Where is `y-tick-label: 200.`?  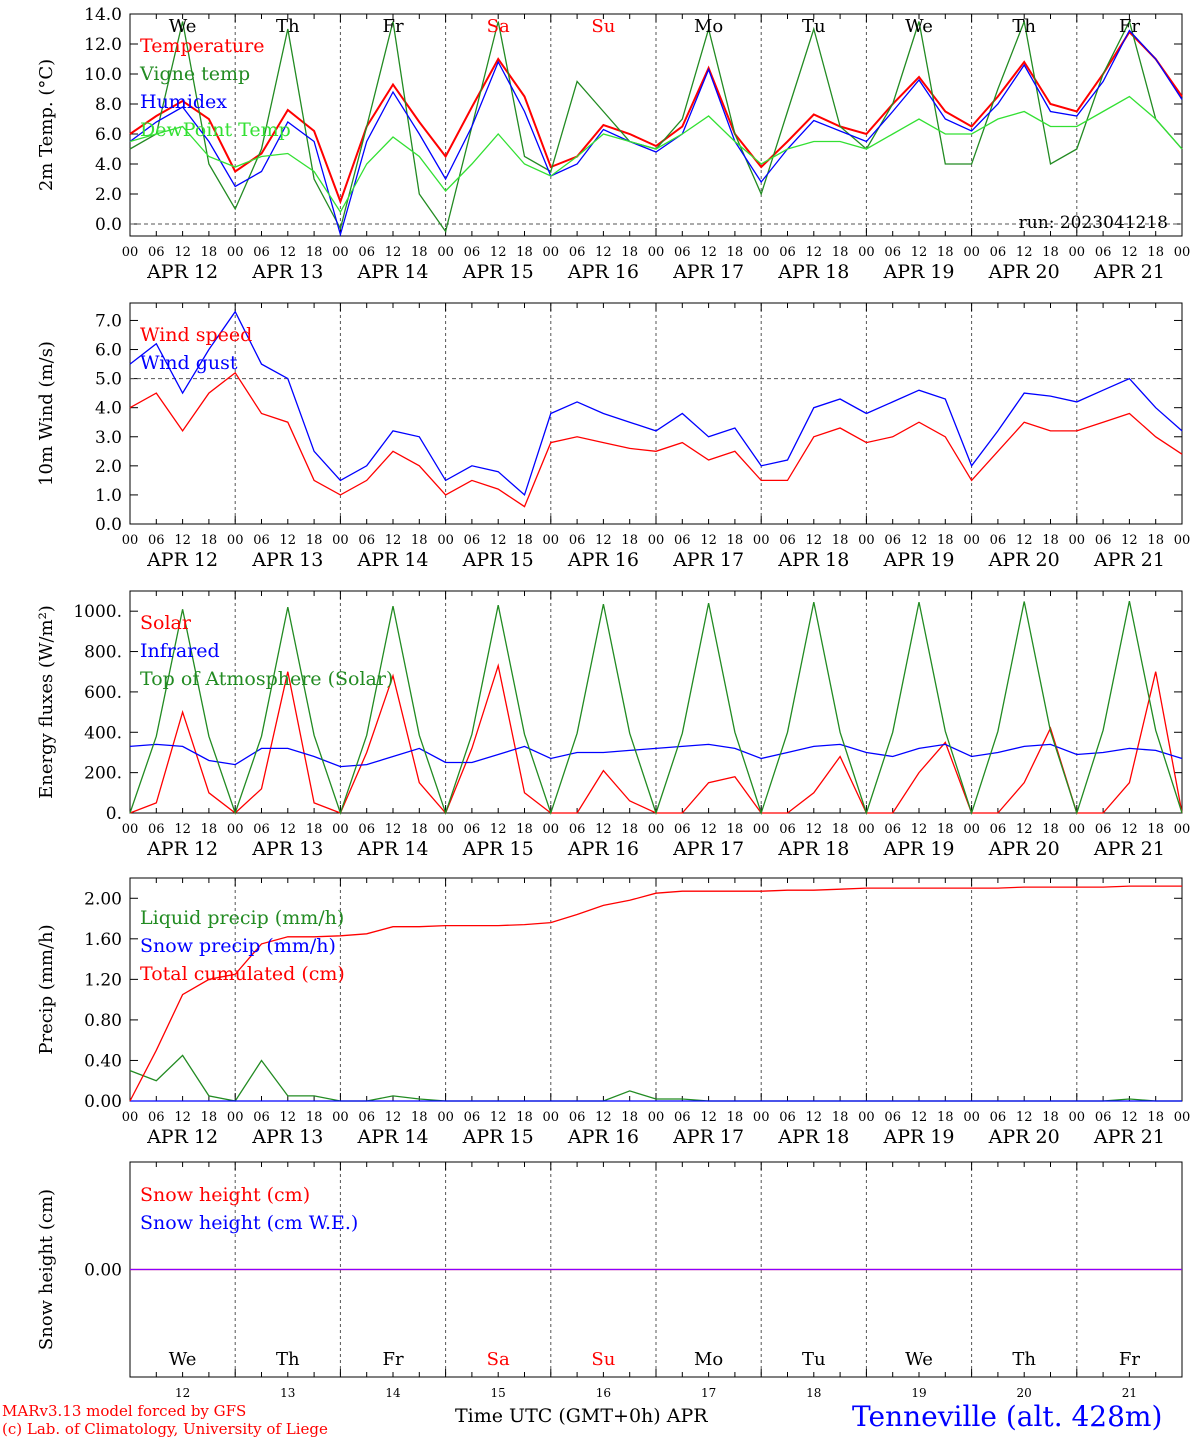 y-tick-label: 200. is located at coordinates (103, 774).